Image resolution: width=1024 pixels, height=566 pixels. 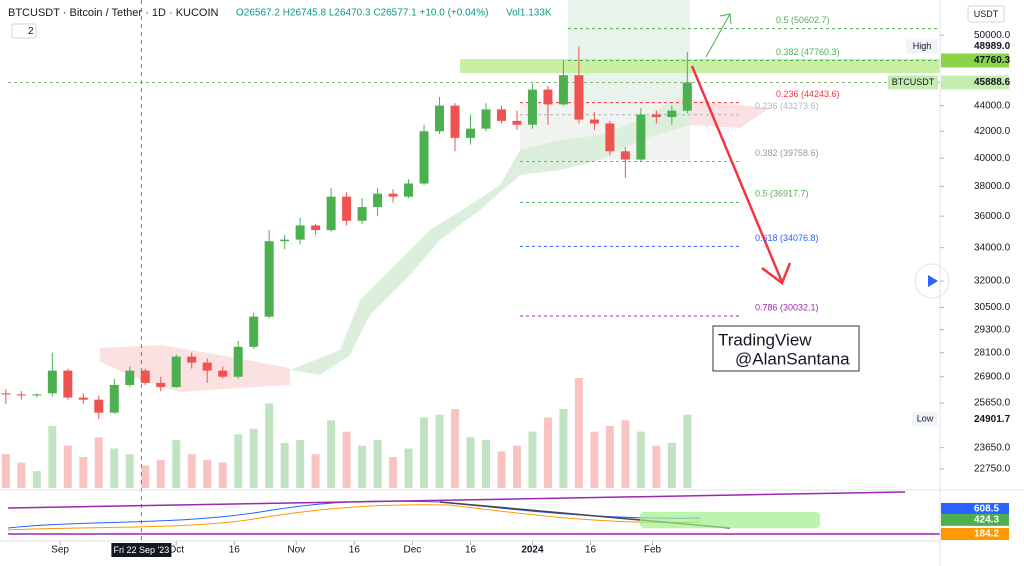 What do you see at coordinates (992, 469) in the screenshot?
I see `y-tick-label: 22750.0` at bounding box center [992, 469].